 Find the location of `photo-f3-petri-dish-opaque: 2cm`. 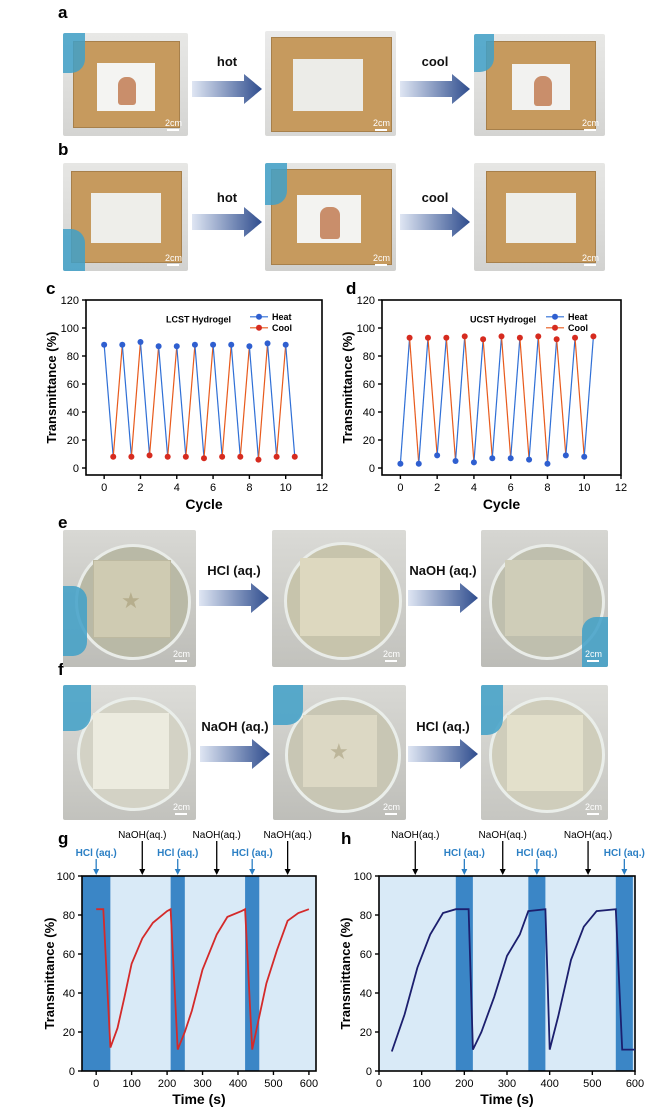

photo-f3-petri-dish-opaque: 2cm is located at coordinates (544, 752).